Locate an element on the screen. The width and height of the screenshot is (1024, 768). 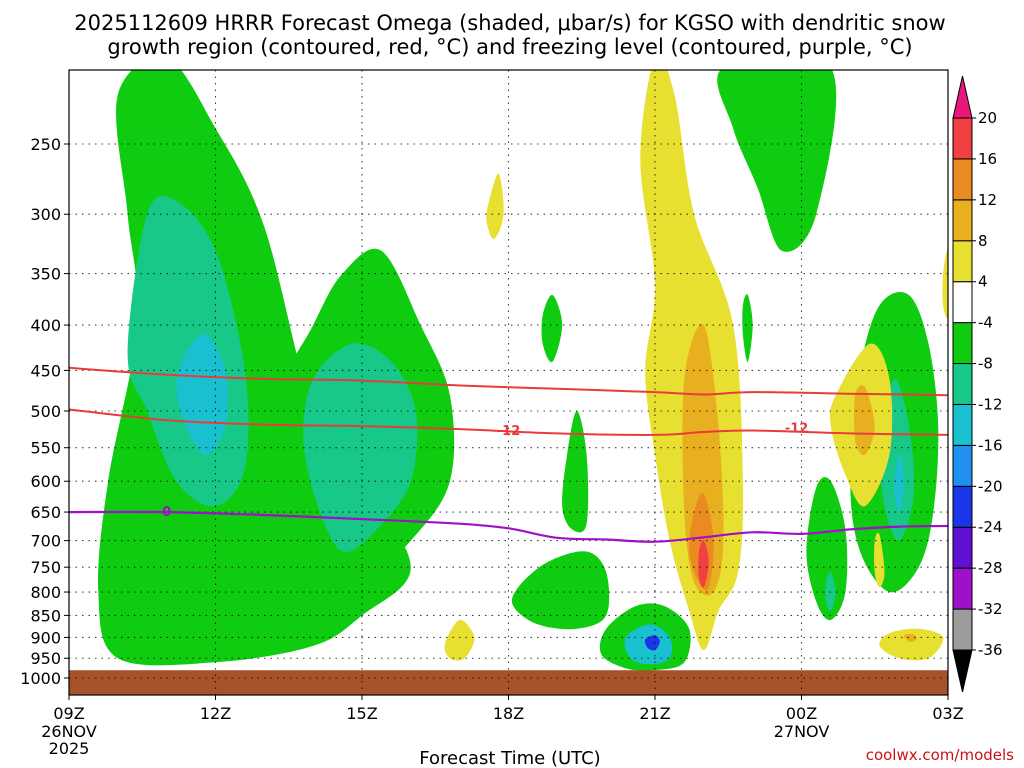
freezing-level-contour is located at coordinates (508, 526).